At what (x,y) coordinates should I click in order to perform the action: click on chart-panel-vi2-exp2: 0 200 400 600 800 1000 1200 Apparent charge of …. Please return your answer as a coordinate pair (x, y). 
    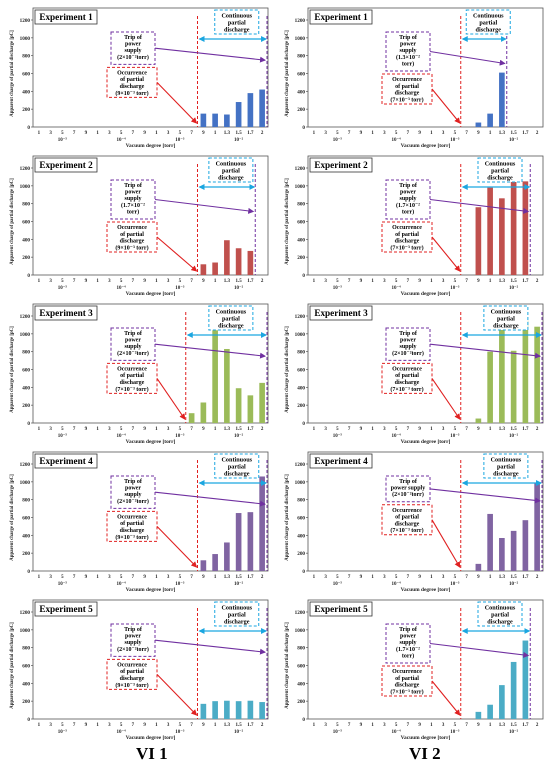
    Looking at the image, I should click on (414, 226).